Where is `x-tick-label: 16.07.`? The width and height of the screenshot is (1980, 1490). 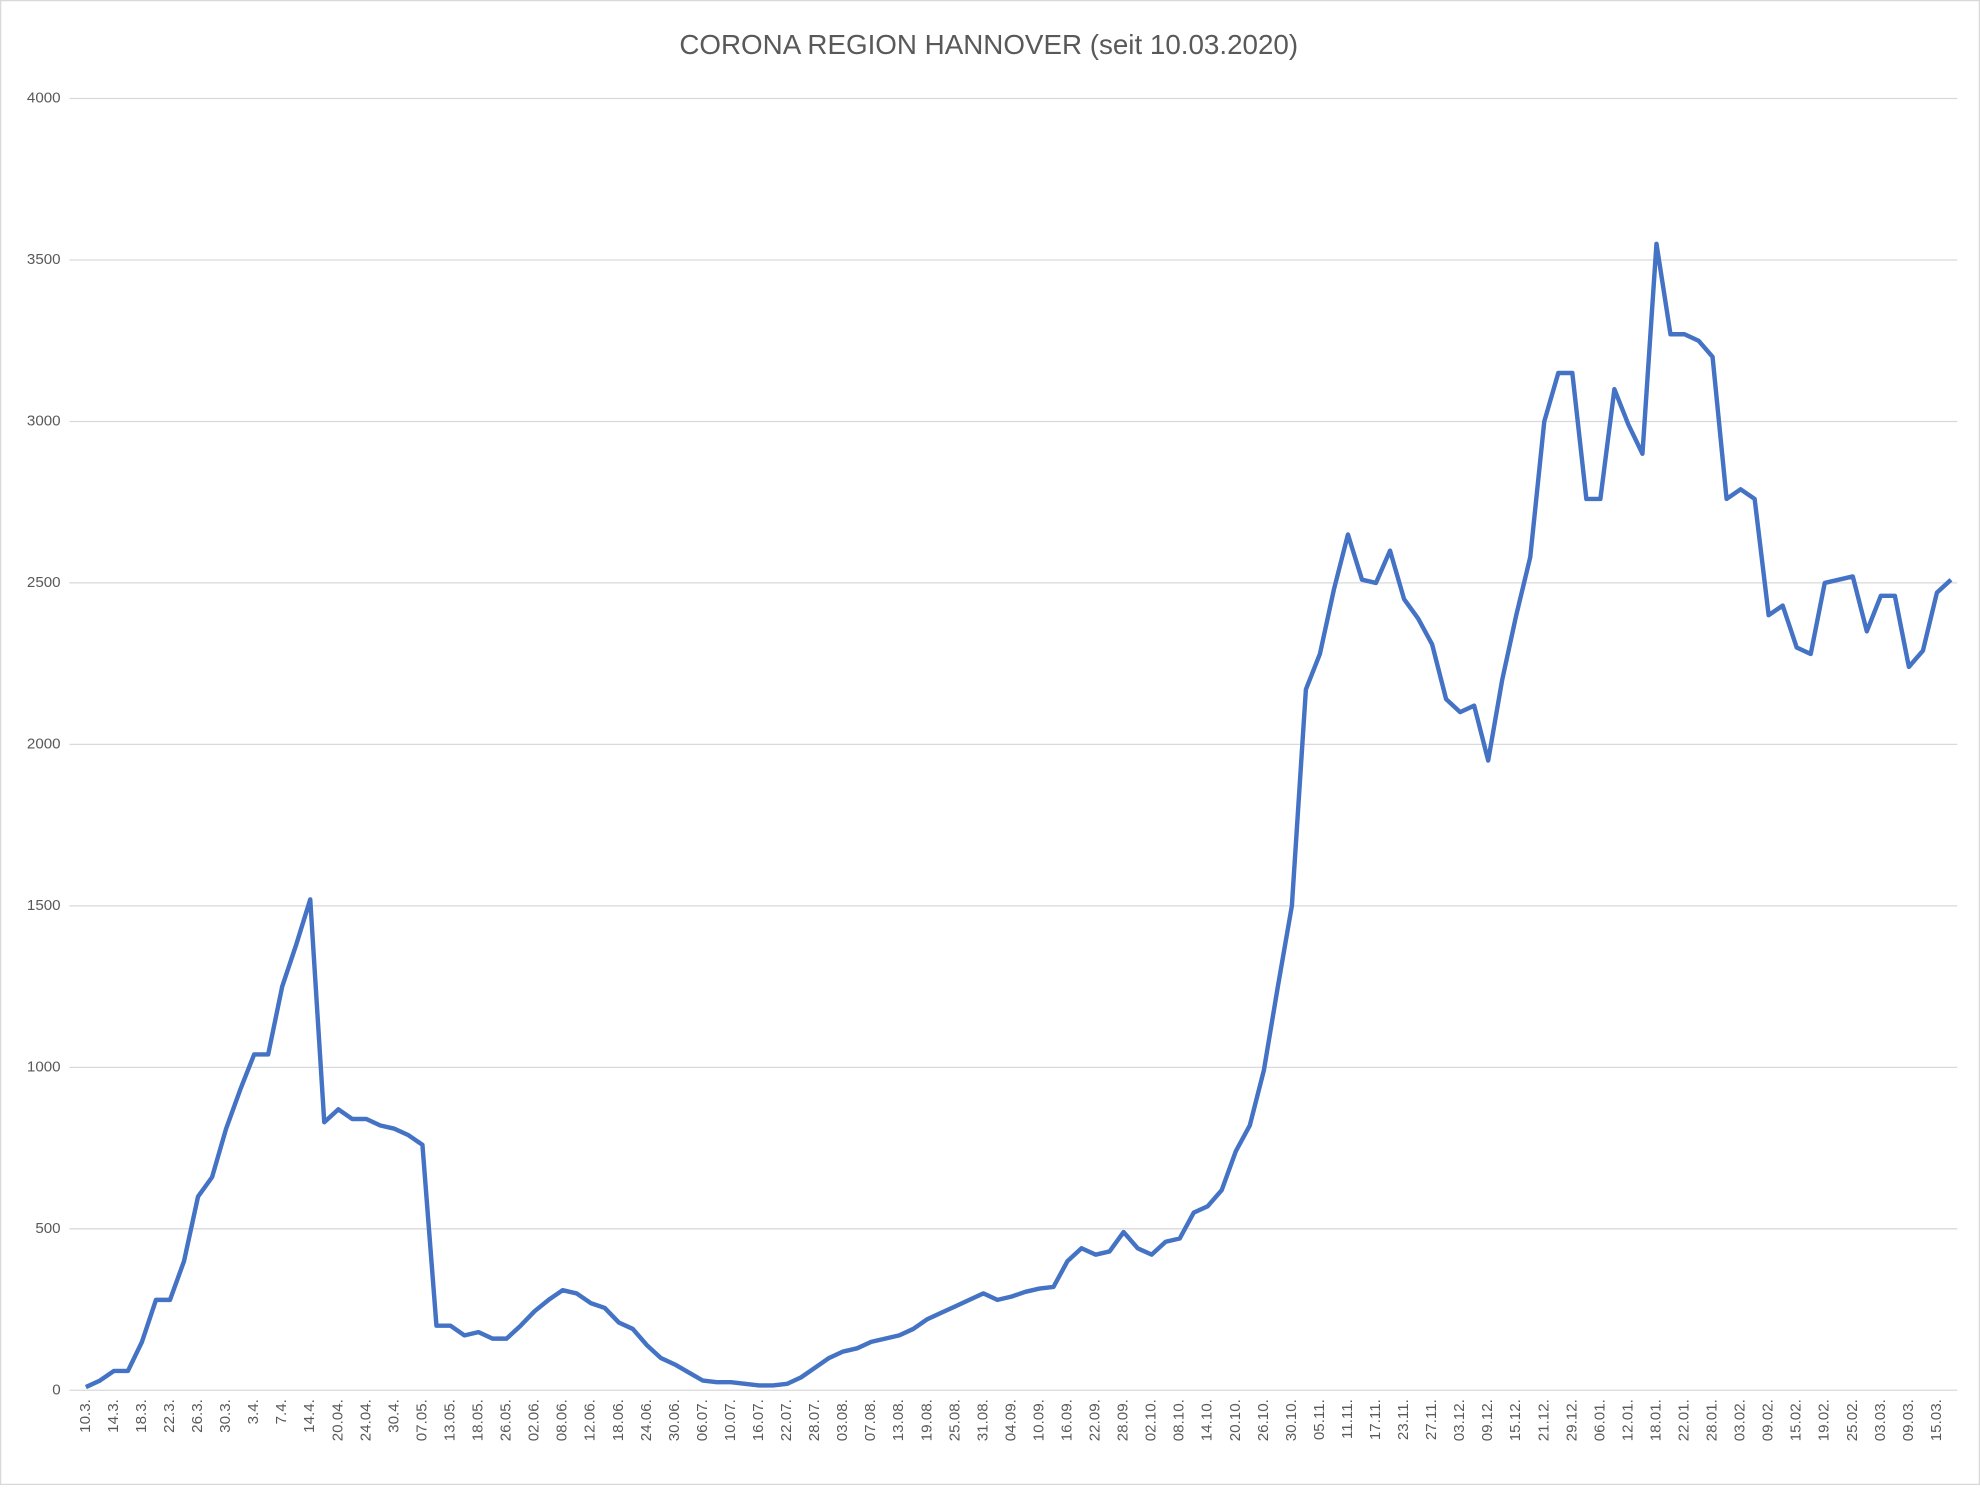
x-tick-label: 16.07. is located at coordinates (758, 1420).